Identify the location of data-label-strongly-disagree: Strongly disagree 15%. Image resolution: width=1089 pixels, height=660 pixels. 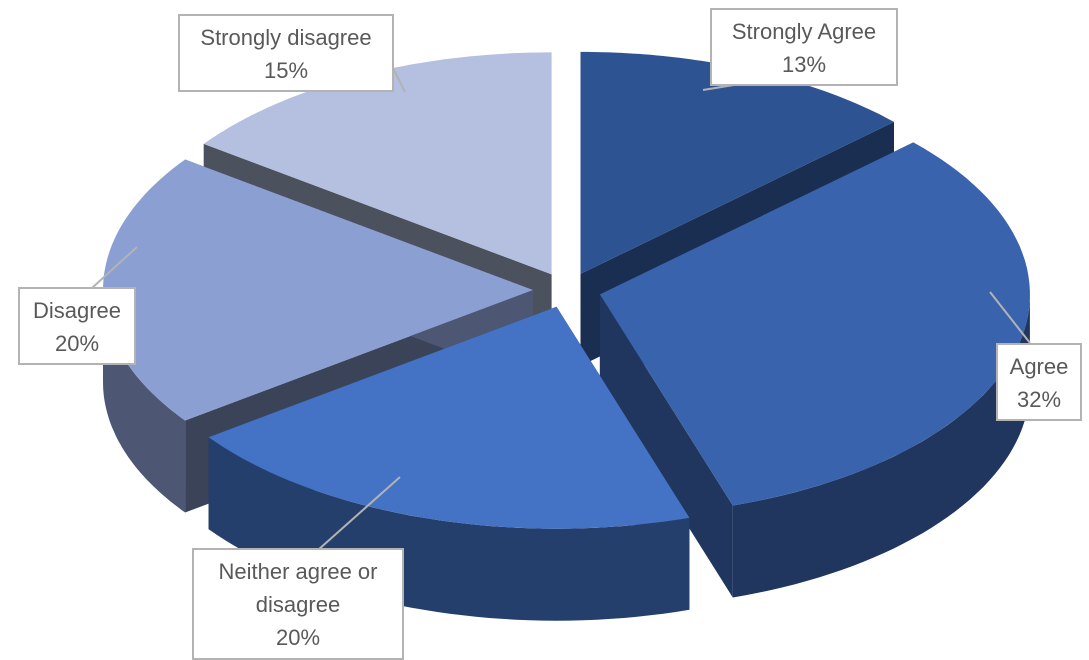
(286, 53).